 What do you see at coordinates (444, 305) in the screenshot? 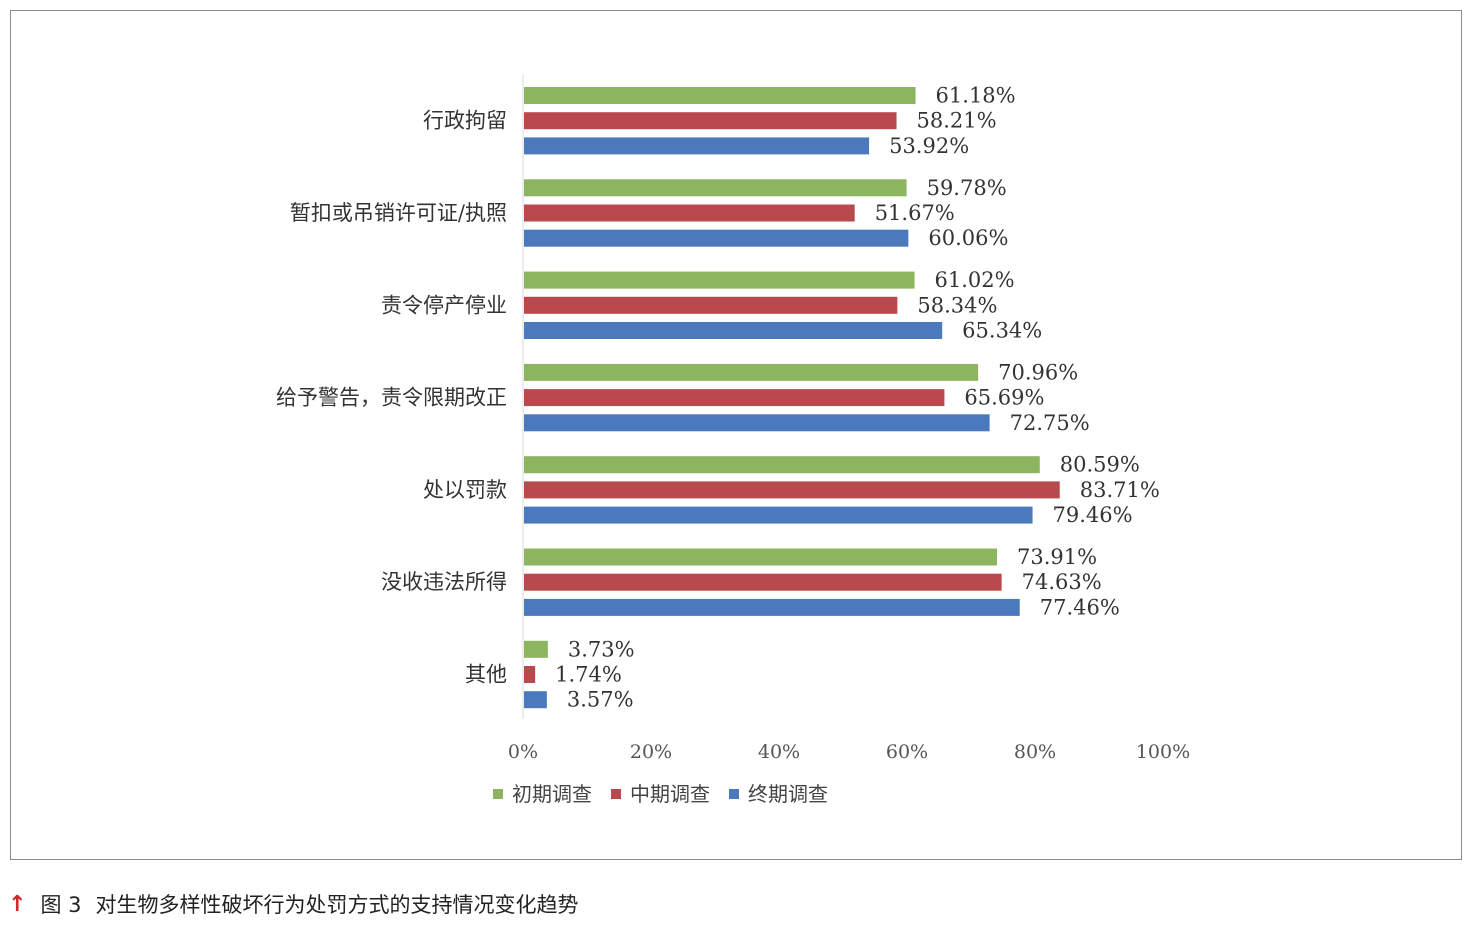
I see `category-label: 责令停产停业` at bounding box center [444, 305].